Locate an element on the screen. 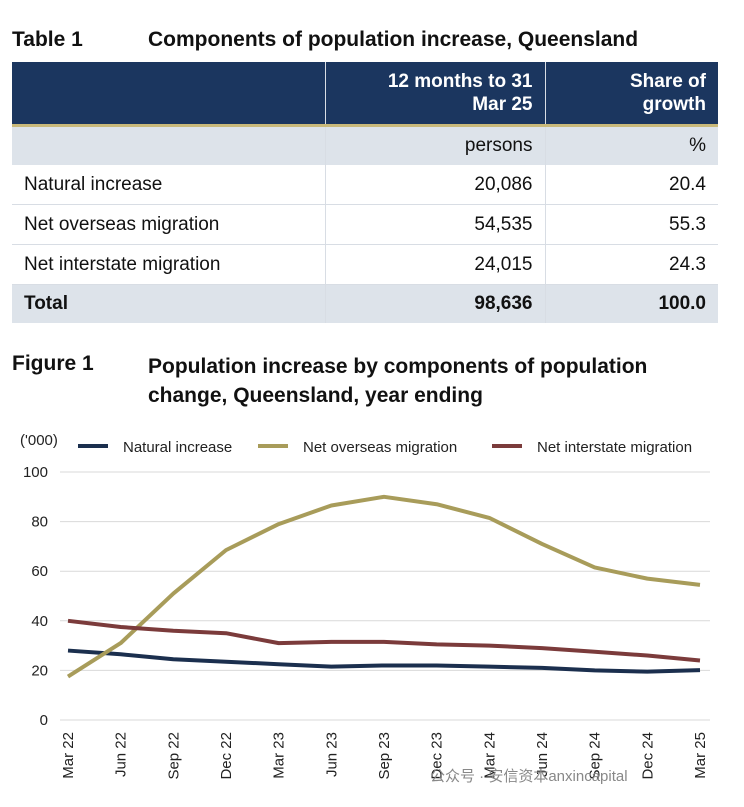 This screenshot has height=807, width=744. x-tick-label: Dec 23 is located at coordinates (437, 756).